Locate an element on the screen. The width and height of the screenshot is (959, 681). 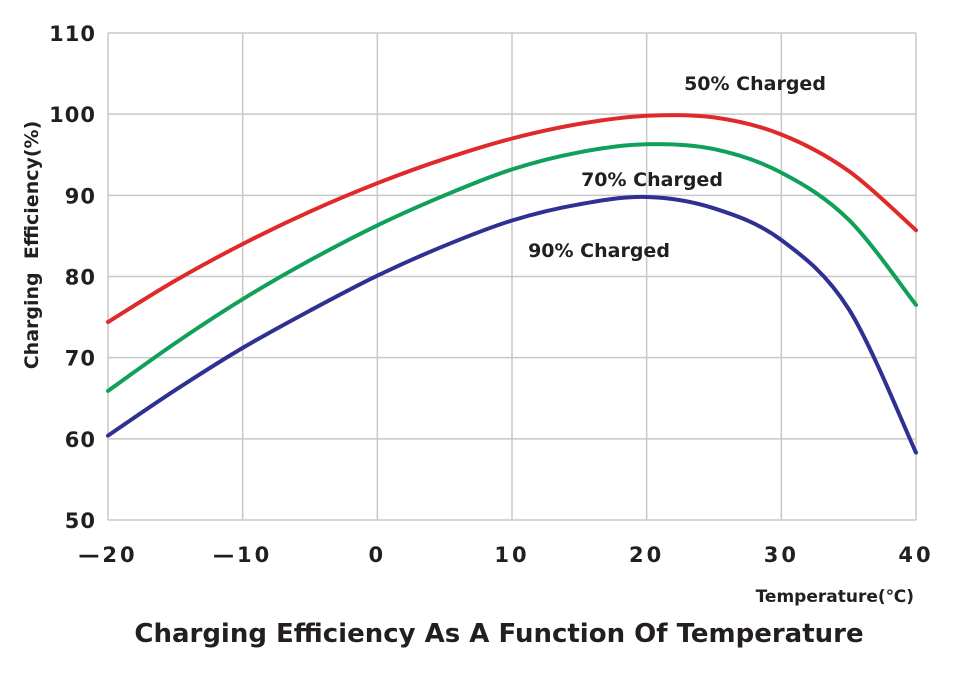
y-tick-label: 60 is located at coordinates (80, 440).